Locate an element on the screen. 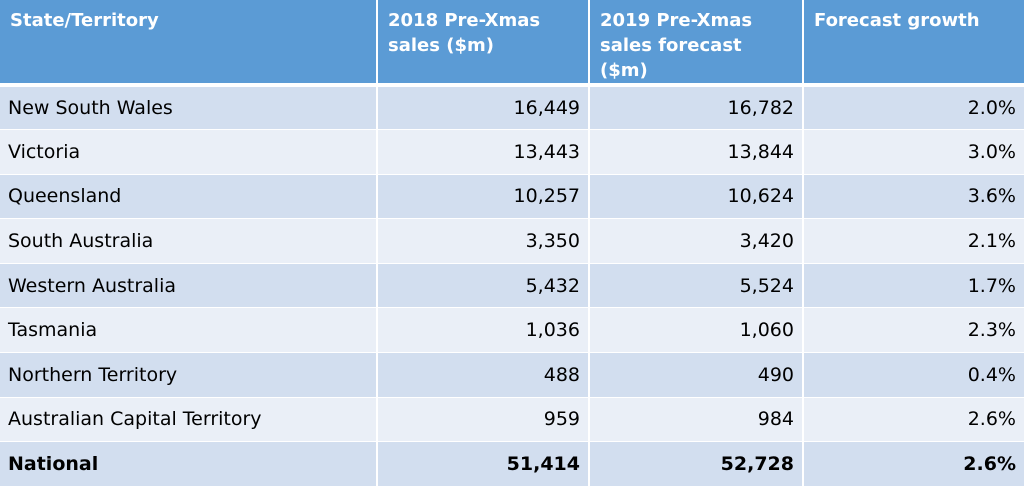  sales-2018-cell: 13,443 is located at coordinates (483, 152).